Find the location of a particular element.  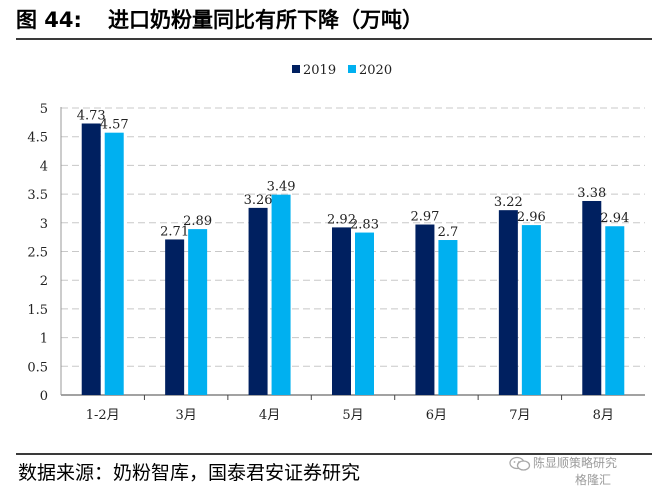

y-tick-label: 0.5 is located at coordinates (37, 367).